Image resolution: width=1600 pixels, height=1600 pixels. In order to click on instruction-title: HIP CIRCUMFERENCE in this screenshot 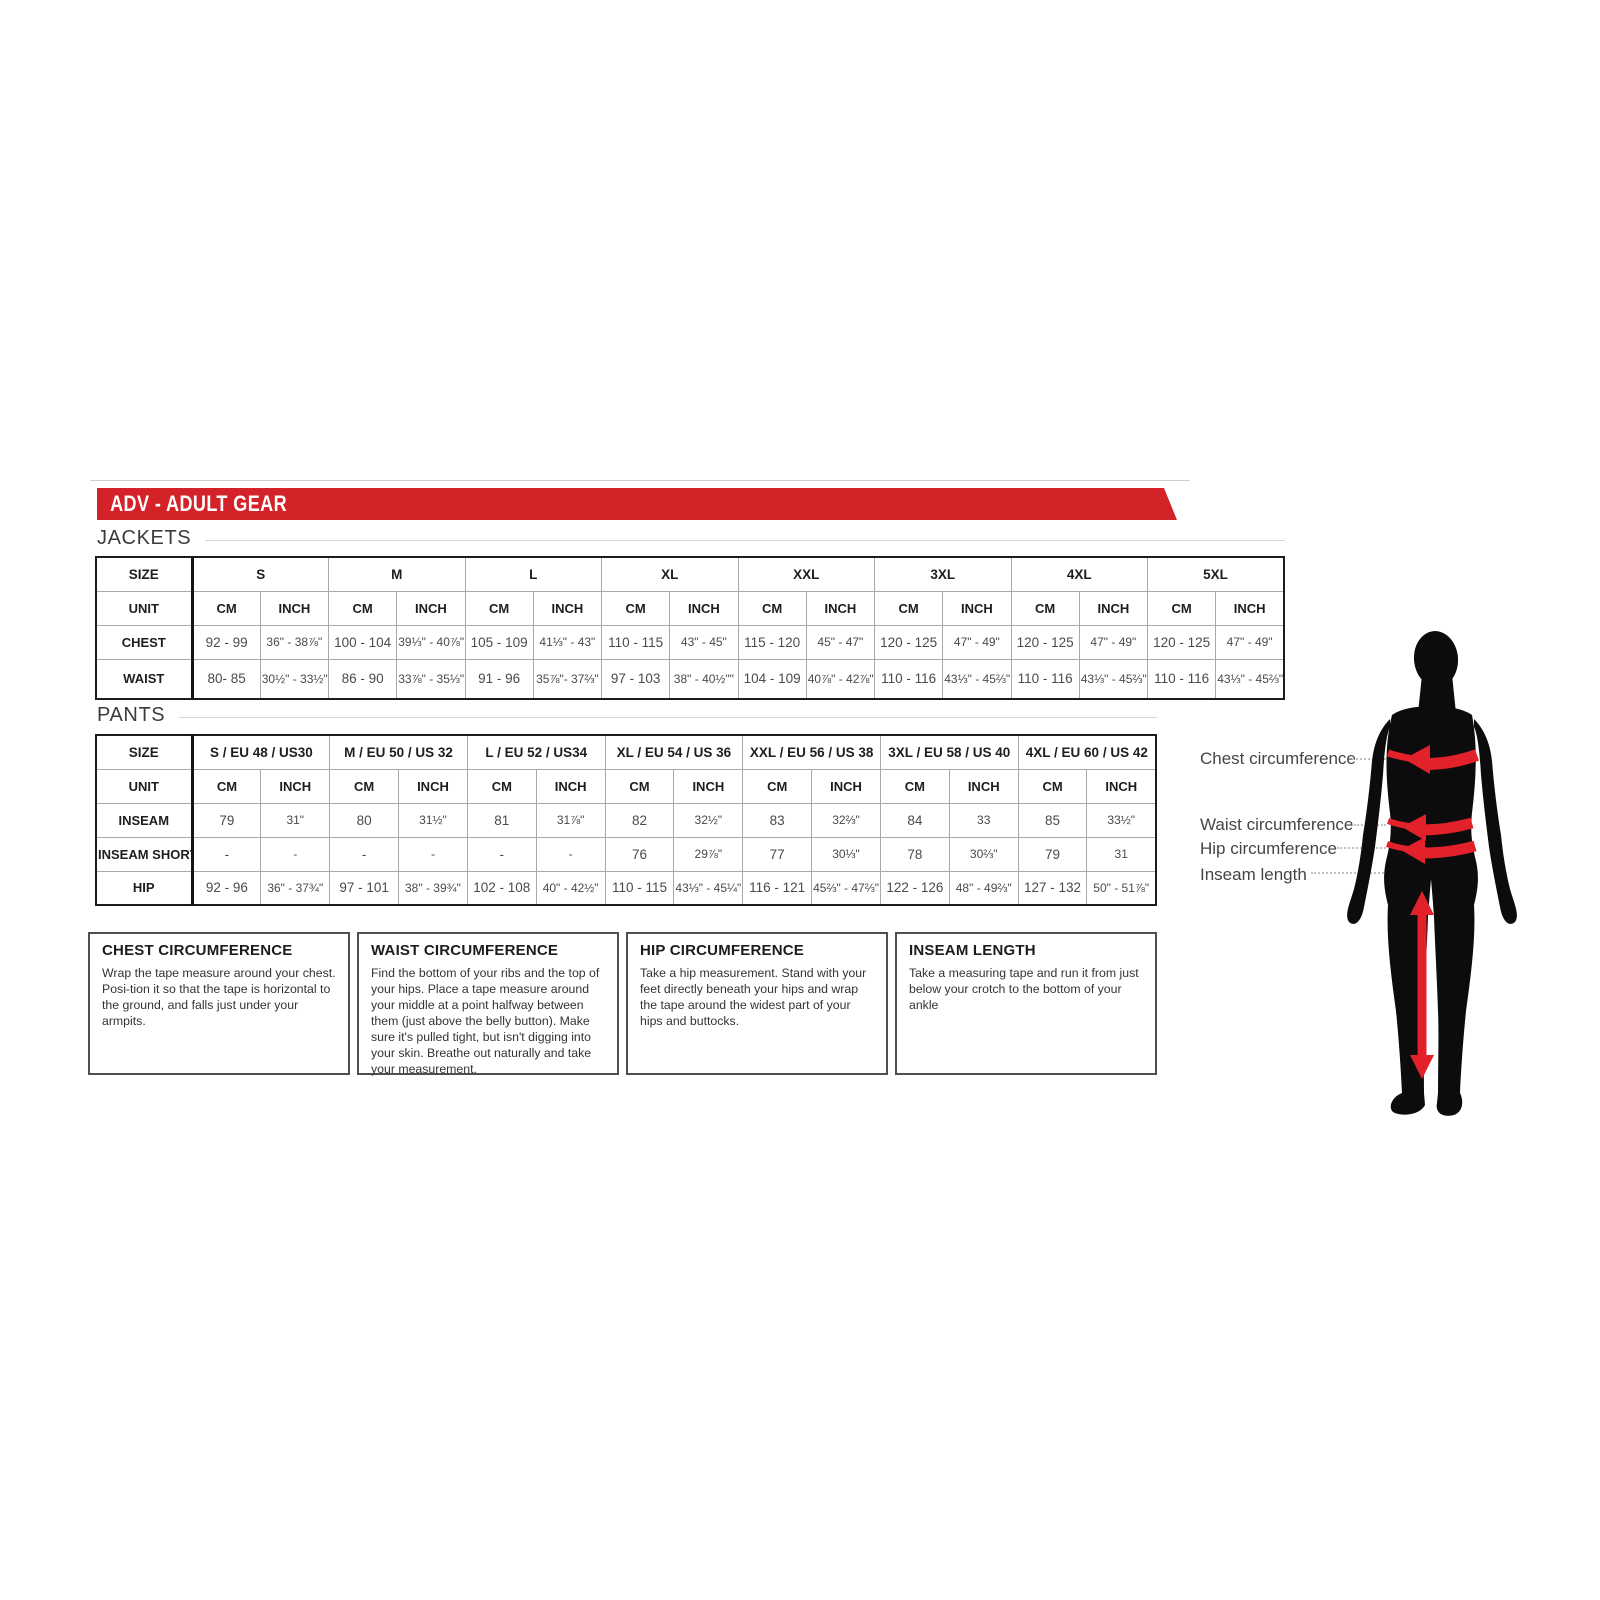, I will do `click(722, 950)`.